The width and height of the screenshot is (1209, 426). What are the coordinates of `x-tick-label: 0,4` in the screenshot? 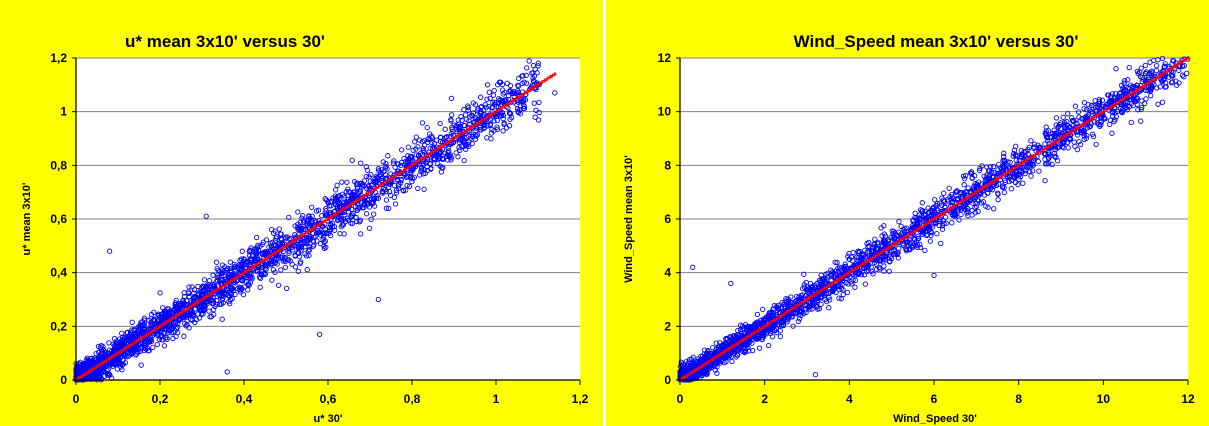 It's located at (244, 399).